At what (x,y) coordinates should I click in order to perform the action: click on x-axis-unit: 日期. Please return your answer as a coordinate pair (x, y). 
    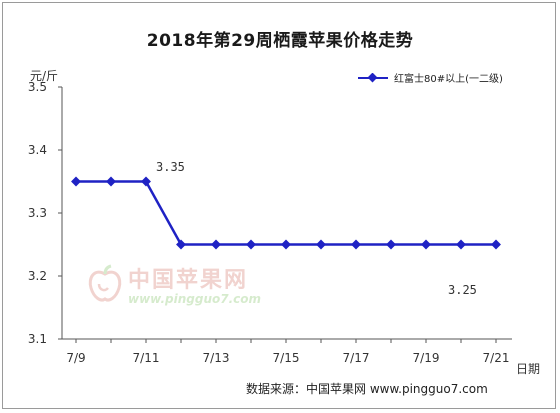
    Looking at the image, I should click on (528, 369).